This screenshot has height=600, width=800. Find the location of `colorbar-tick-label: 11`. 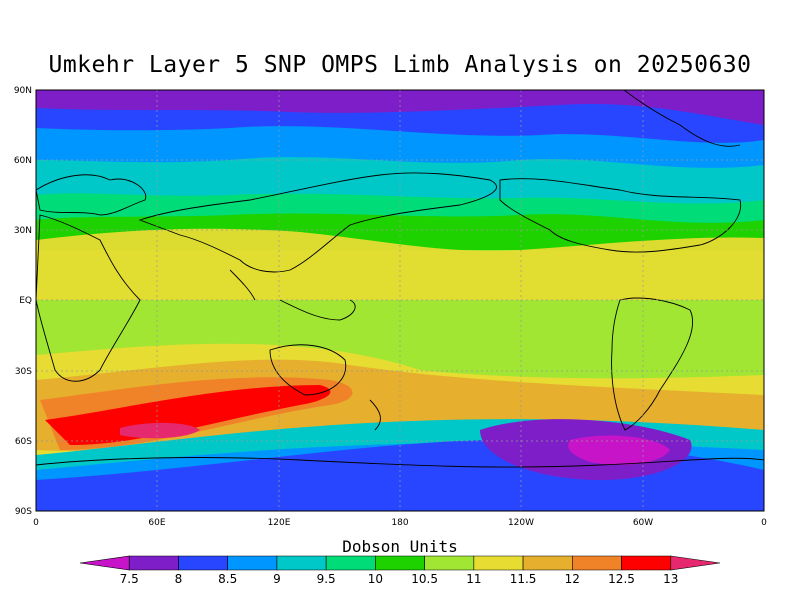

colorbar-tick-label: 11 is located at coordinates (473, 579).